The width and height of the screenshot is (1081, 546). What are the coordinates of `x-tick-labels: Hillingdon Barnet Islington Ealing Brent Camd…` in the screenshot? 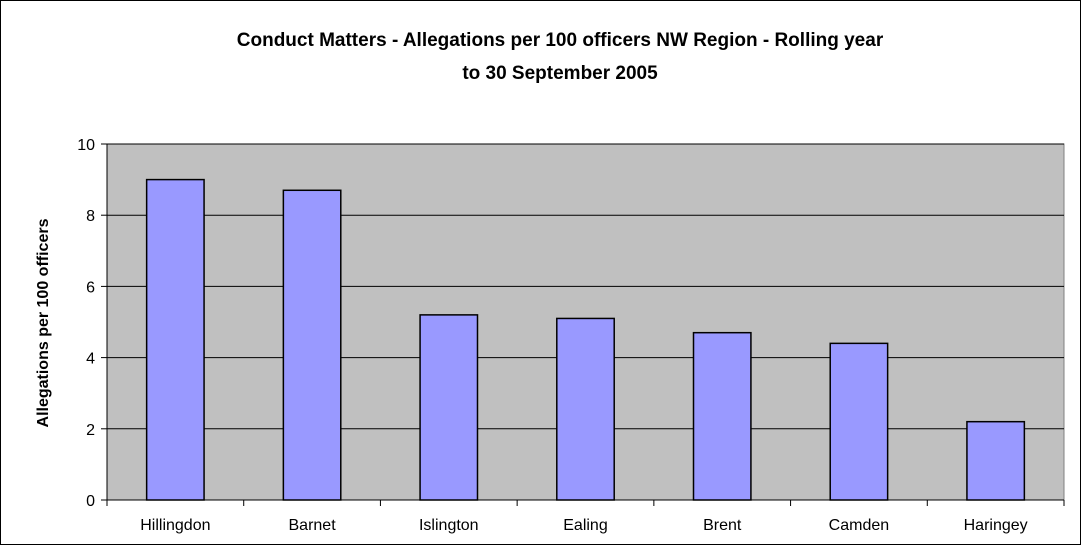 It's located at (583, 525).